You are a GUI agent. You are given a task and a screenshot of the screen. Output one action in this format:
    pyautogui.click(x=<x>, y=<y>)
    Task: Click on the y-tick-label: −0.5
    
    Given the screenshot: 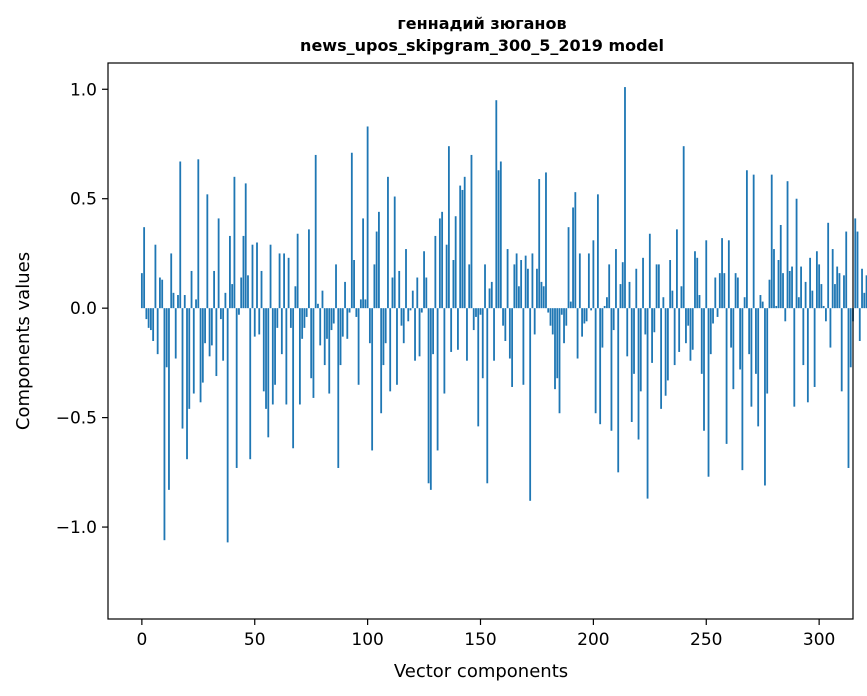 What is the action you would take?
    pyautogui.click(x=76, y=419)
    